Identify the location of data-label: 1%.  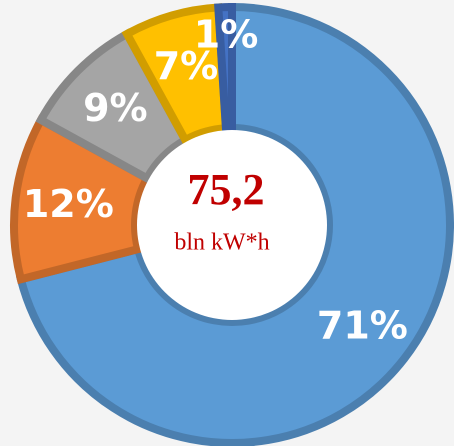
(226, 35).